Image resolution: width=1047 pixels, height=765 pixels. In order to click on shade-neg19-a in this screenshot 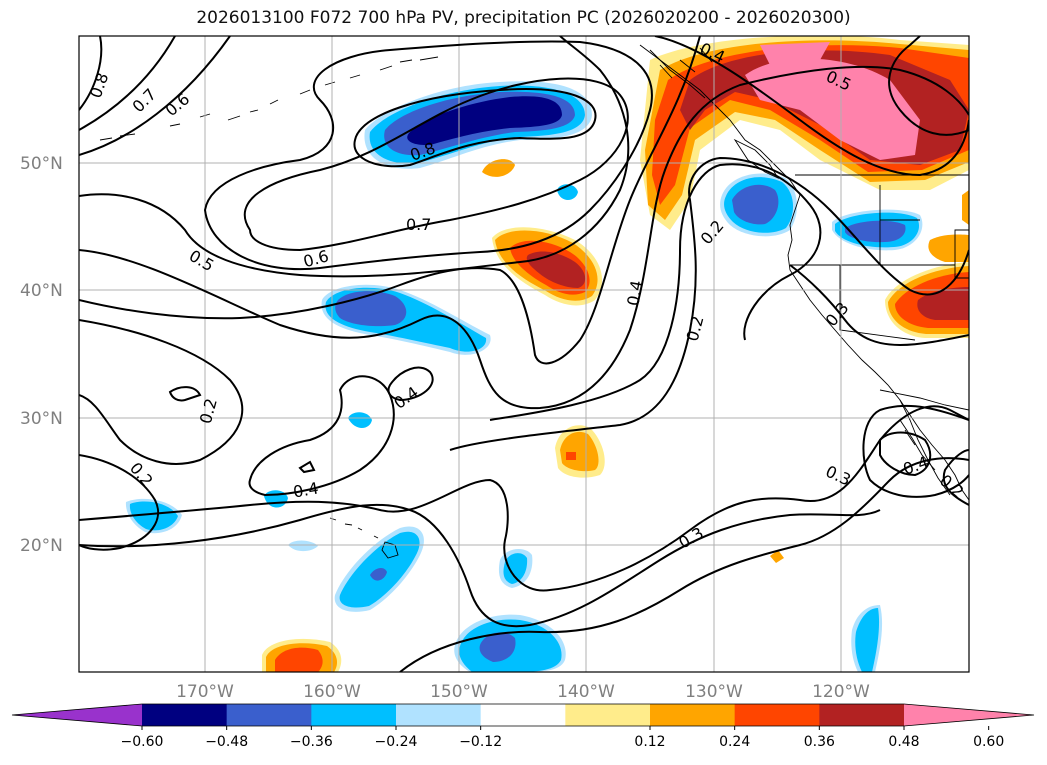, I will do `click(303, 546)`.